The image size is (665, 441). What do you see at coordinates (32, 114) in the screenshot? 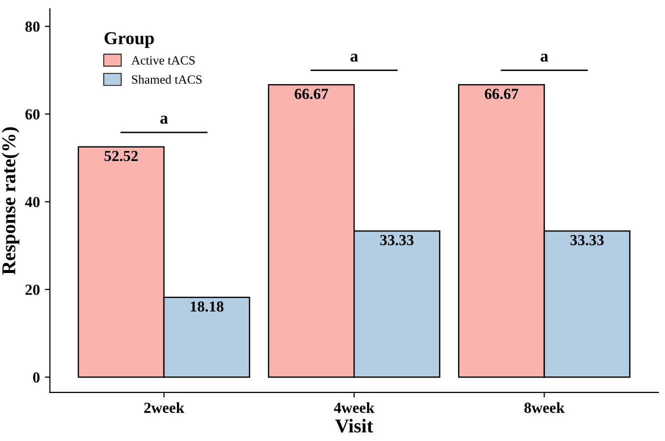
I see `y-tick-label: 60` at bounding box center [32, 114].